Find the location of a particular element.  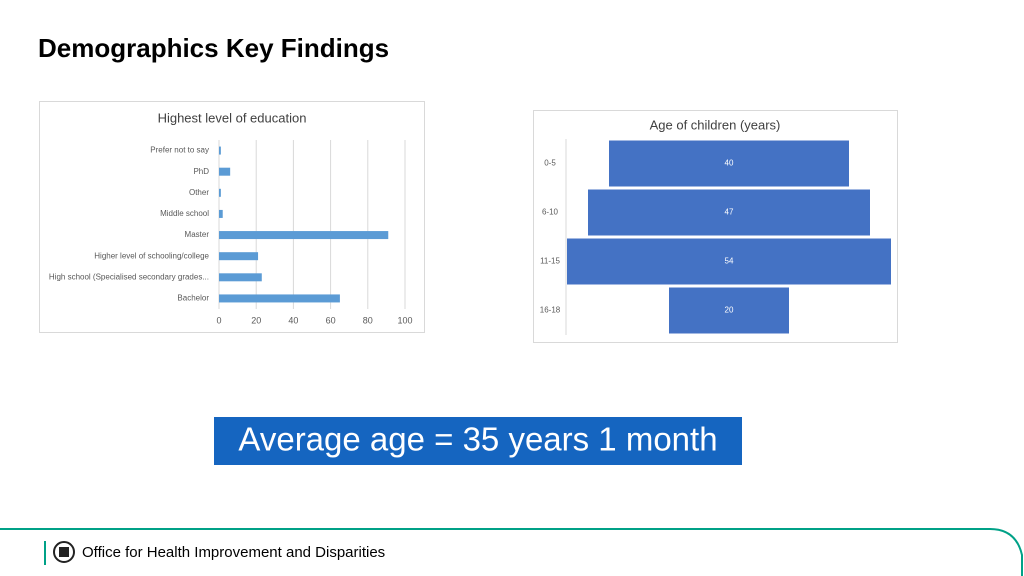

x-tick-label: 20 is located at coordinates (256, 320).